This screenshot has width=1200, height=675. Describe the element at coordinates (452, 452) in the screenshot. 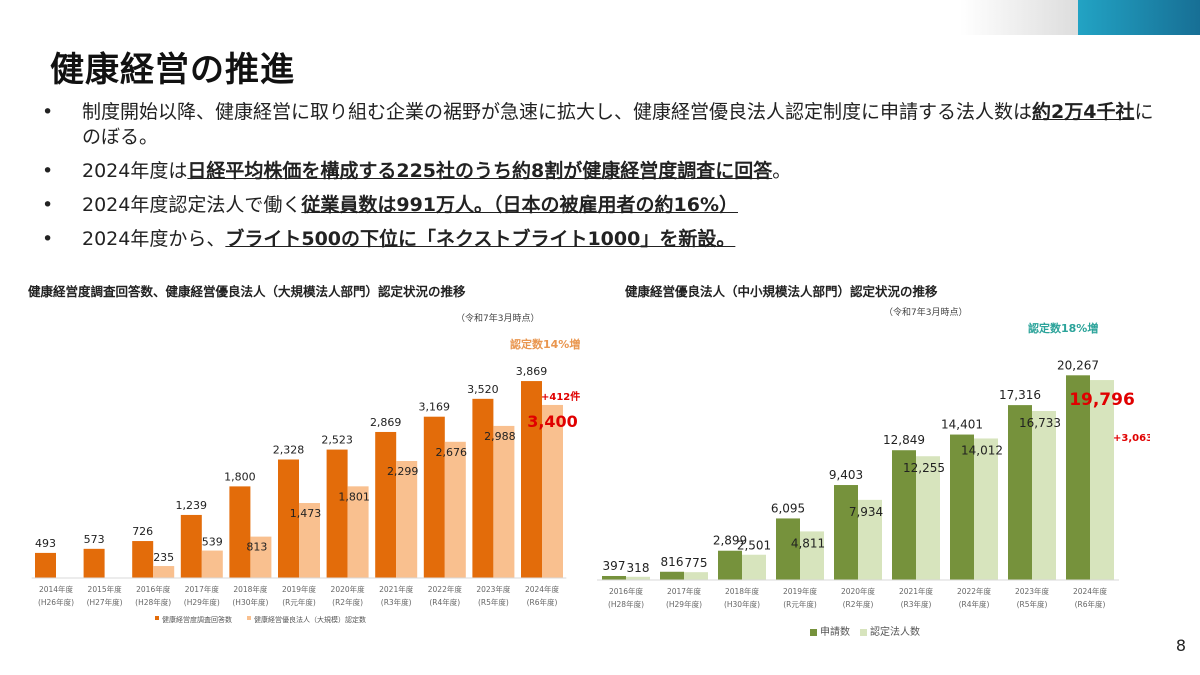

I see `data-label: 2,676` at that location.